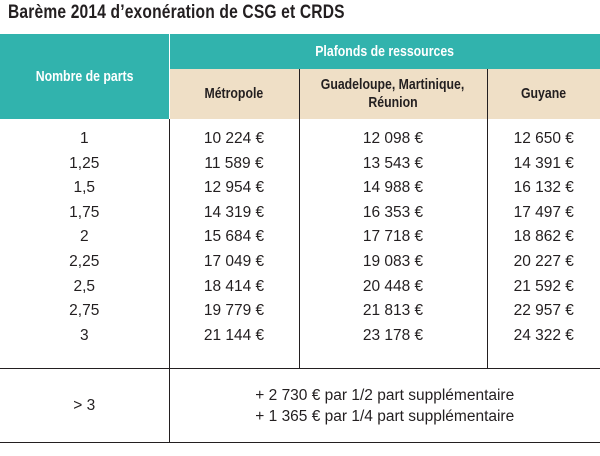  I want to click on extra-parts-cell: > 3, so click(85, 405).